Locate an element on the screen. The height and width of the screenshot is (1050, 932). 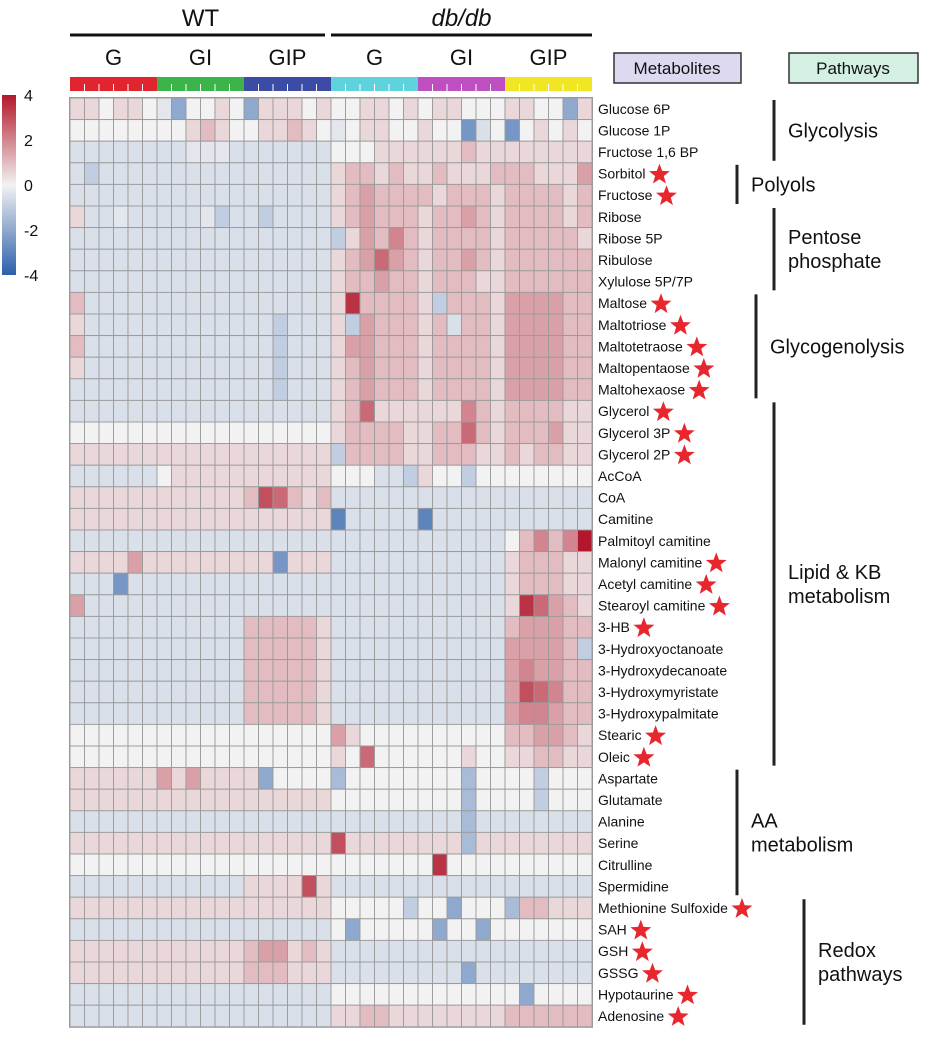
metabolite-label: Ribulose is located at coordinates (625, 260).